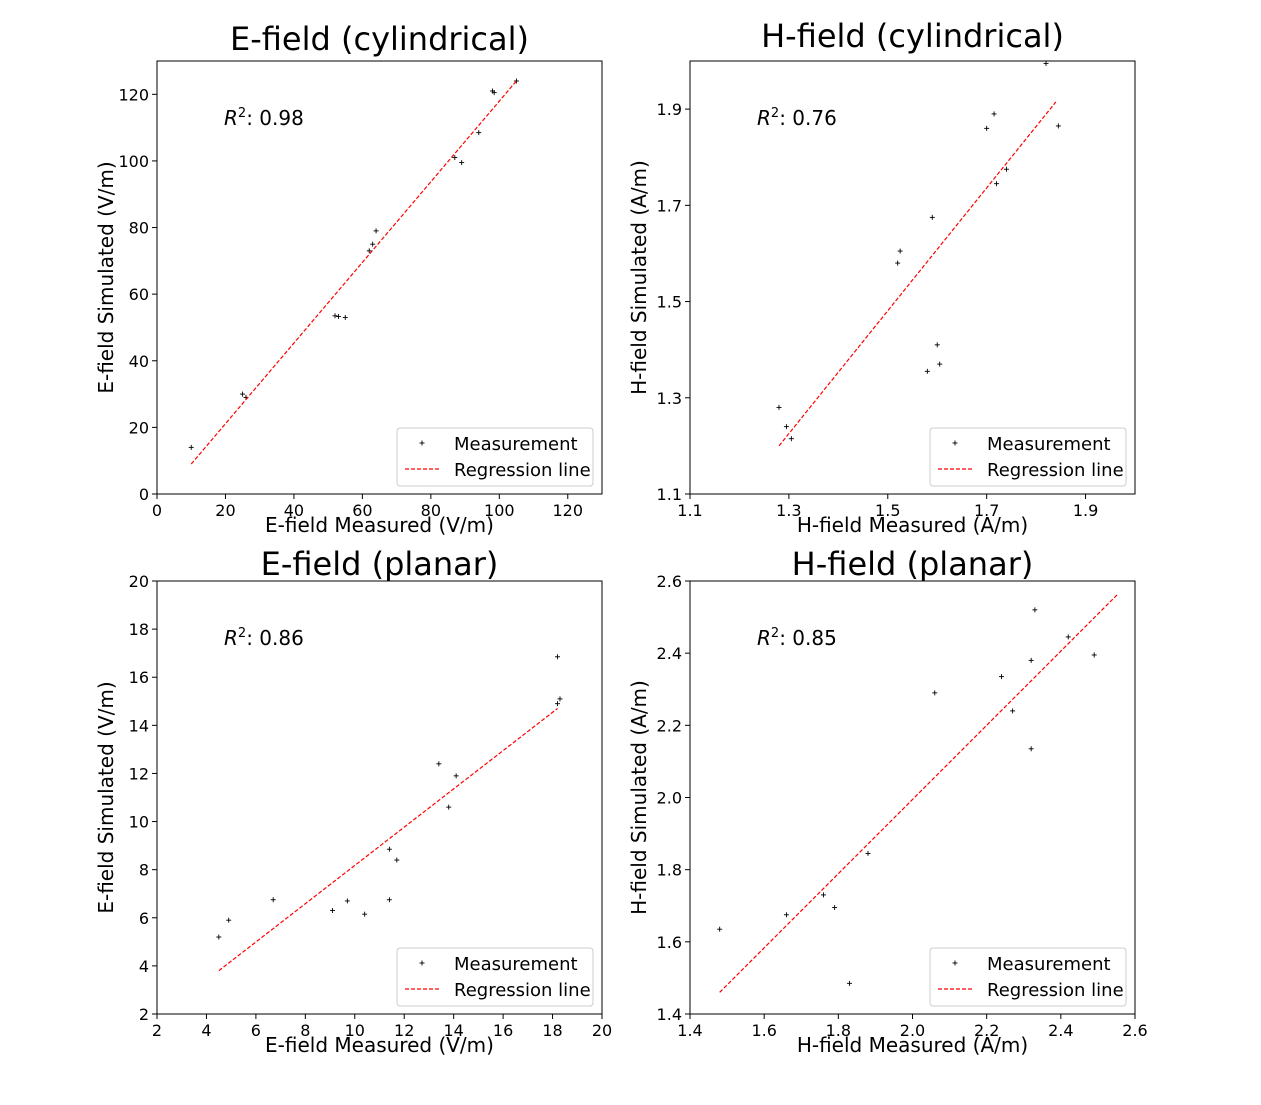 The width and height of the screenshot is (1261, 1105). I want to click on y-tick-label: 2.4, so click(669, 653).